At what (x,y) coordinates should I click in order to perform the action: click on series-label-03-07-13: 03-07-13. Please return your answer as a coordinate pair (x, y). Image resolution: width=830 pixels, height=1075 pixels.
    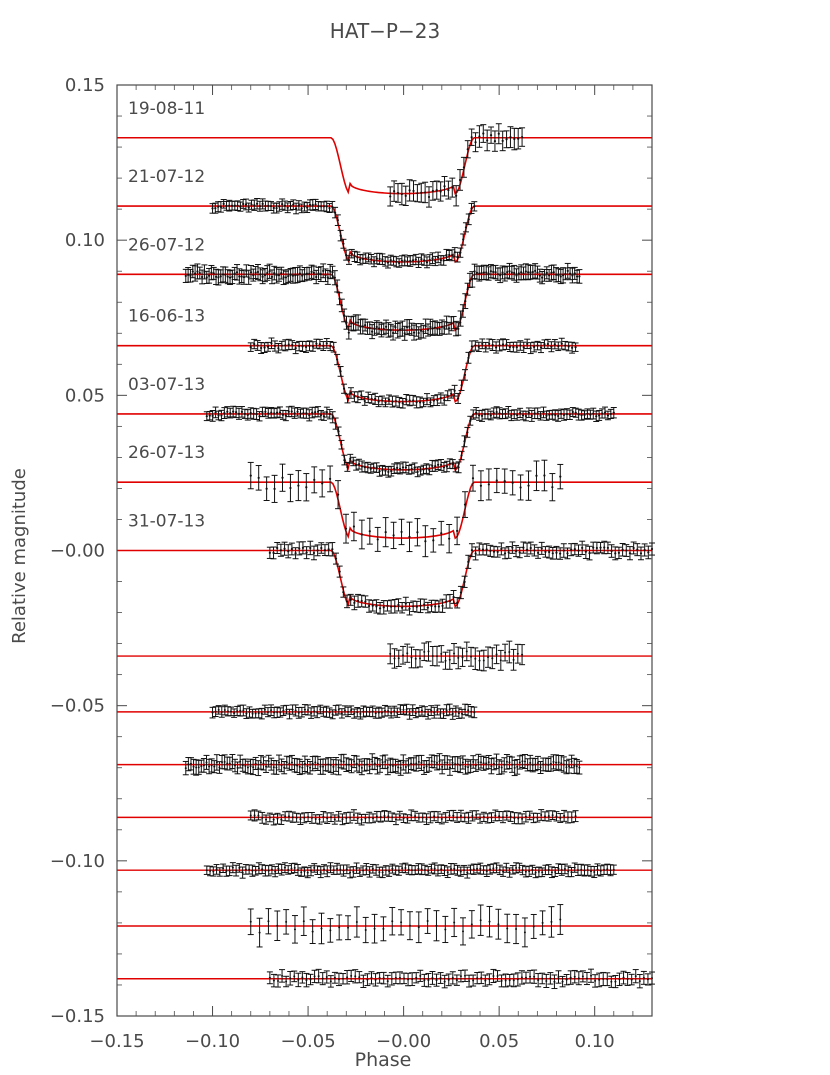
    Looking at the image, I should click on (166, 385).